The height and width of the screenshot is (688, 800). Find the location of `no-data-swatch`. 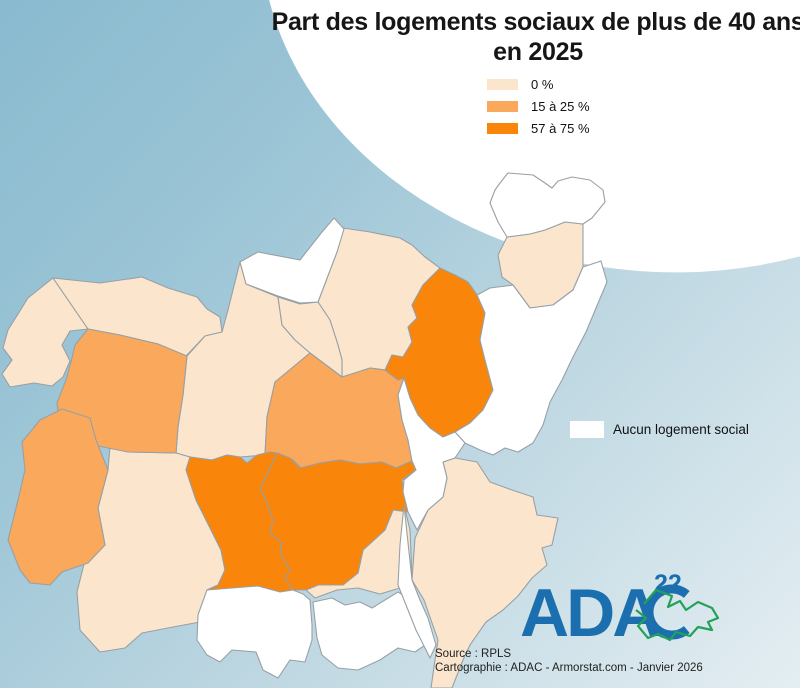

no-data-swatch is located at coordinates (587, 429).